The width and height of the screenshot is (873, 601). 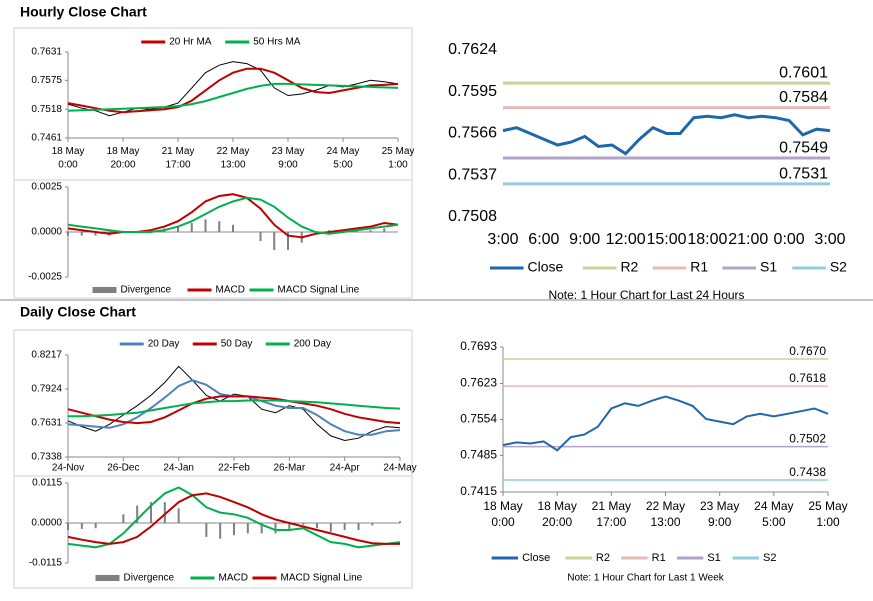 What do you see at coordinates (237, 344) in the screenshot?
I see `legend-label: 50 Day` at bounding box center [237, 344].